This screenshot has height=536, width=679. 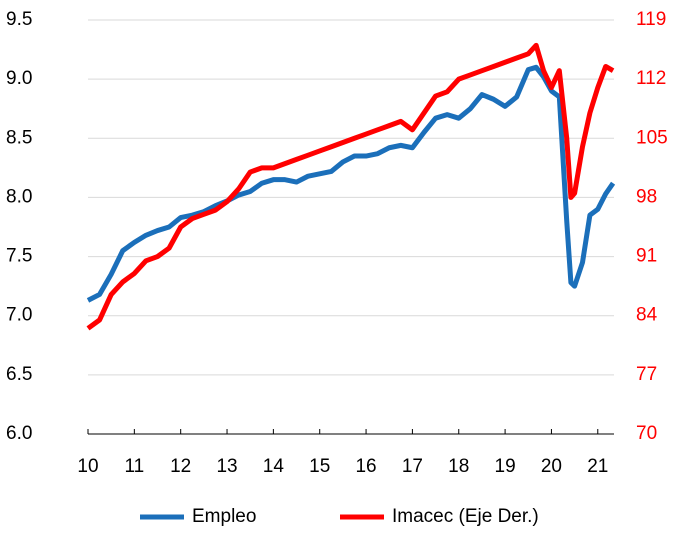 I want to click on y-tick-label: 7.0, so click(x=19, y=315).